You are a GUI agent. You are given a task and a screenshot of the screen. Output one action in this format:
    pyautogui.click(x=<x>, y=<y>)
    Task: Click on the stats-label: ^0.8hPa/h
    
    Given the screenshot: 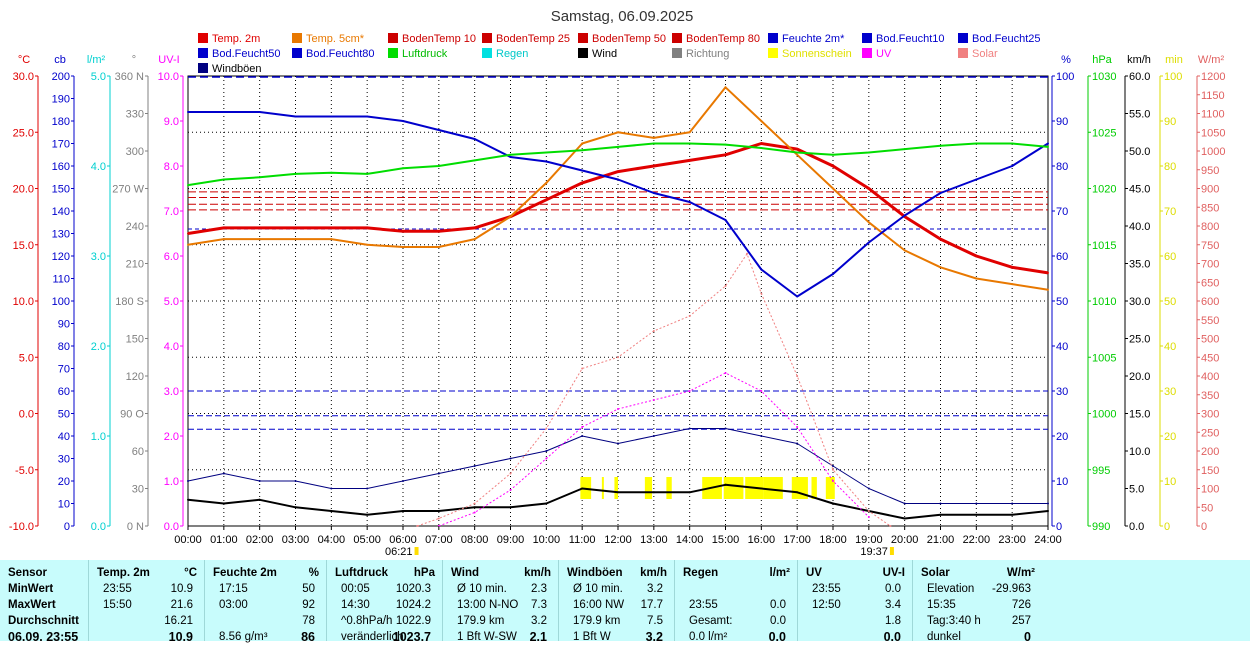 What is the action you would take?
    pyautogui.click(x=367, y=621)
    